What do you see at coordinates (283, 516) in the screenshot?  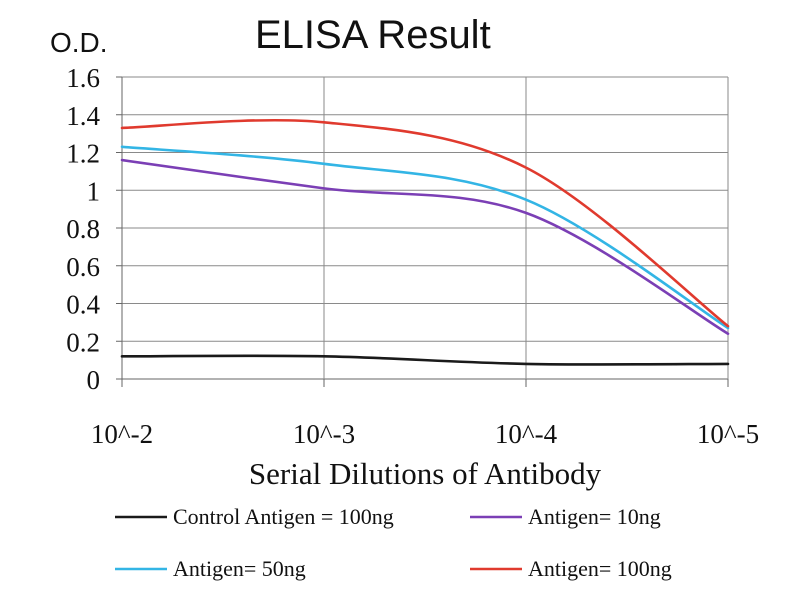 I see `legend-label-0: Control Antigen = 100ng` at bounding box center [283, 516].